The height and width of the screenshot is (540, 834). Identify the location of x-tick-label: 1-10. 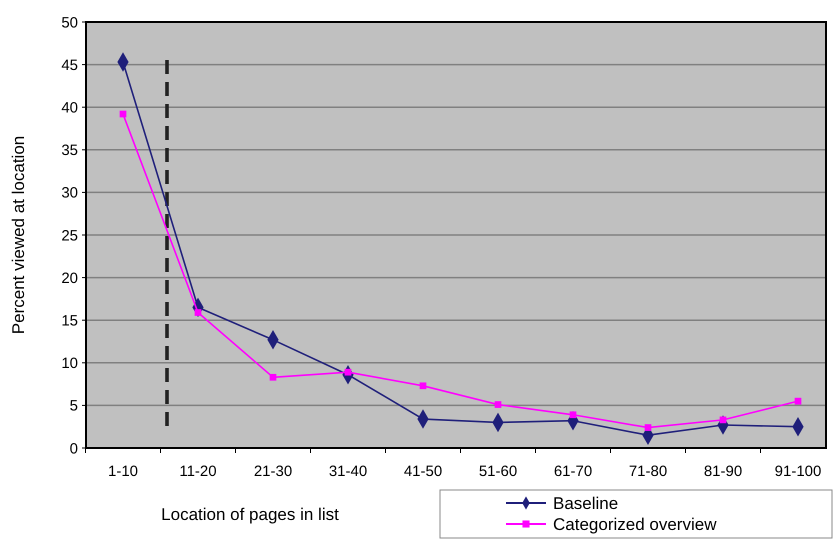
(123, 471).